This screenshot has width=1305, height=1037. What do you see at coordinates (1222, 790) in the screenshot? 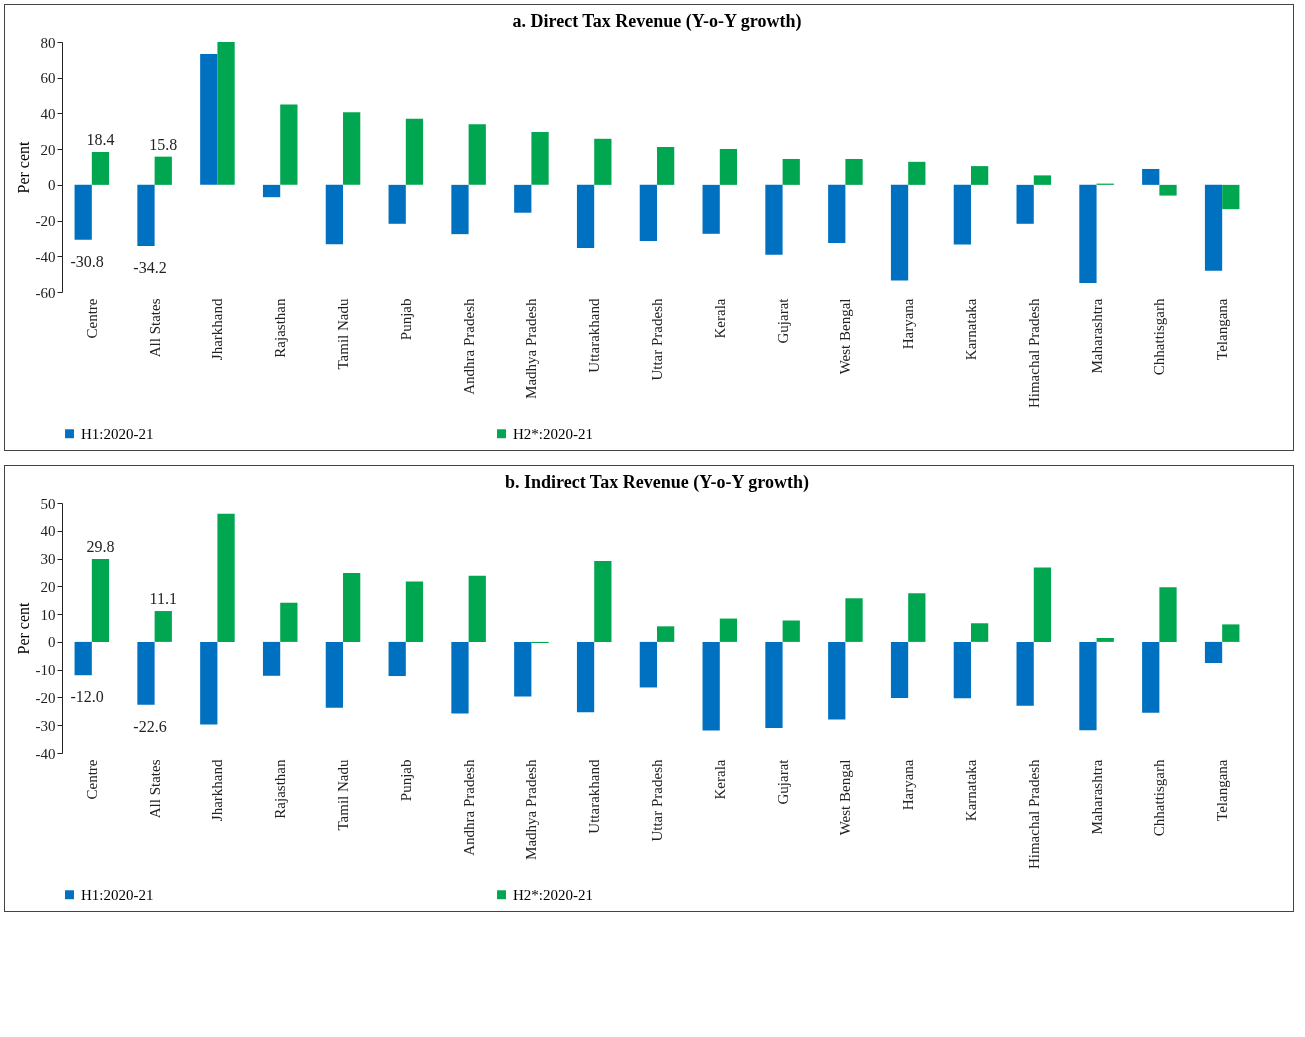
I see `x-tick-label: Telangana` at bounding box center [1222, 790].